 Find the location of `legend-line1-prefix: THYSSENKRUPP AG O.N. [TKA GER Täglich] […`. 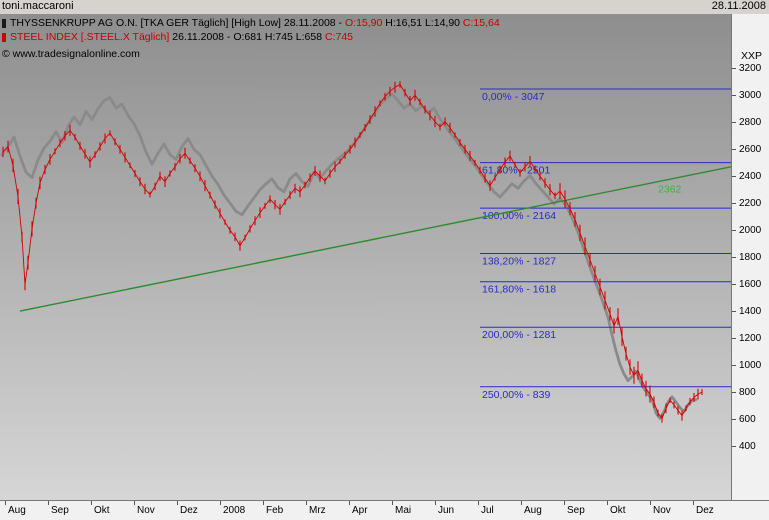

legend-line1-prefix: THYSSENKRUPP AG O.N. [TKA GER Täglich] [… is located at coordinates (177, 23).